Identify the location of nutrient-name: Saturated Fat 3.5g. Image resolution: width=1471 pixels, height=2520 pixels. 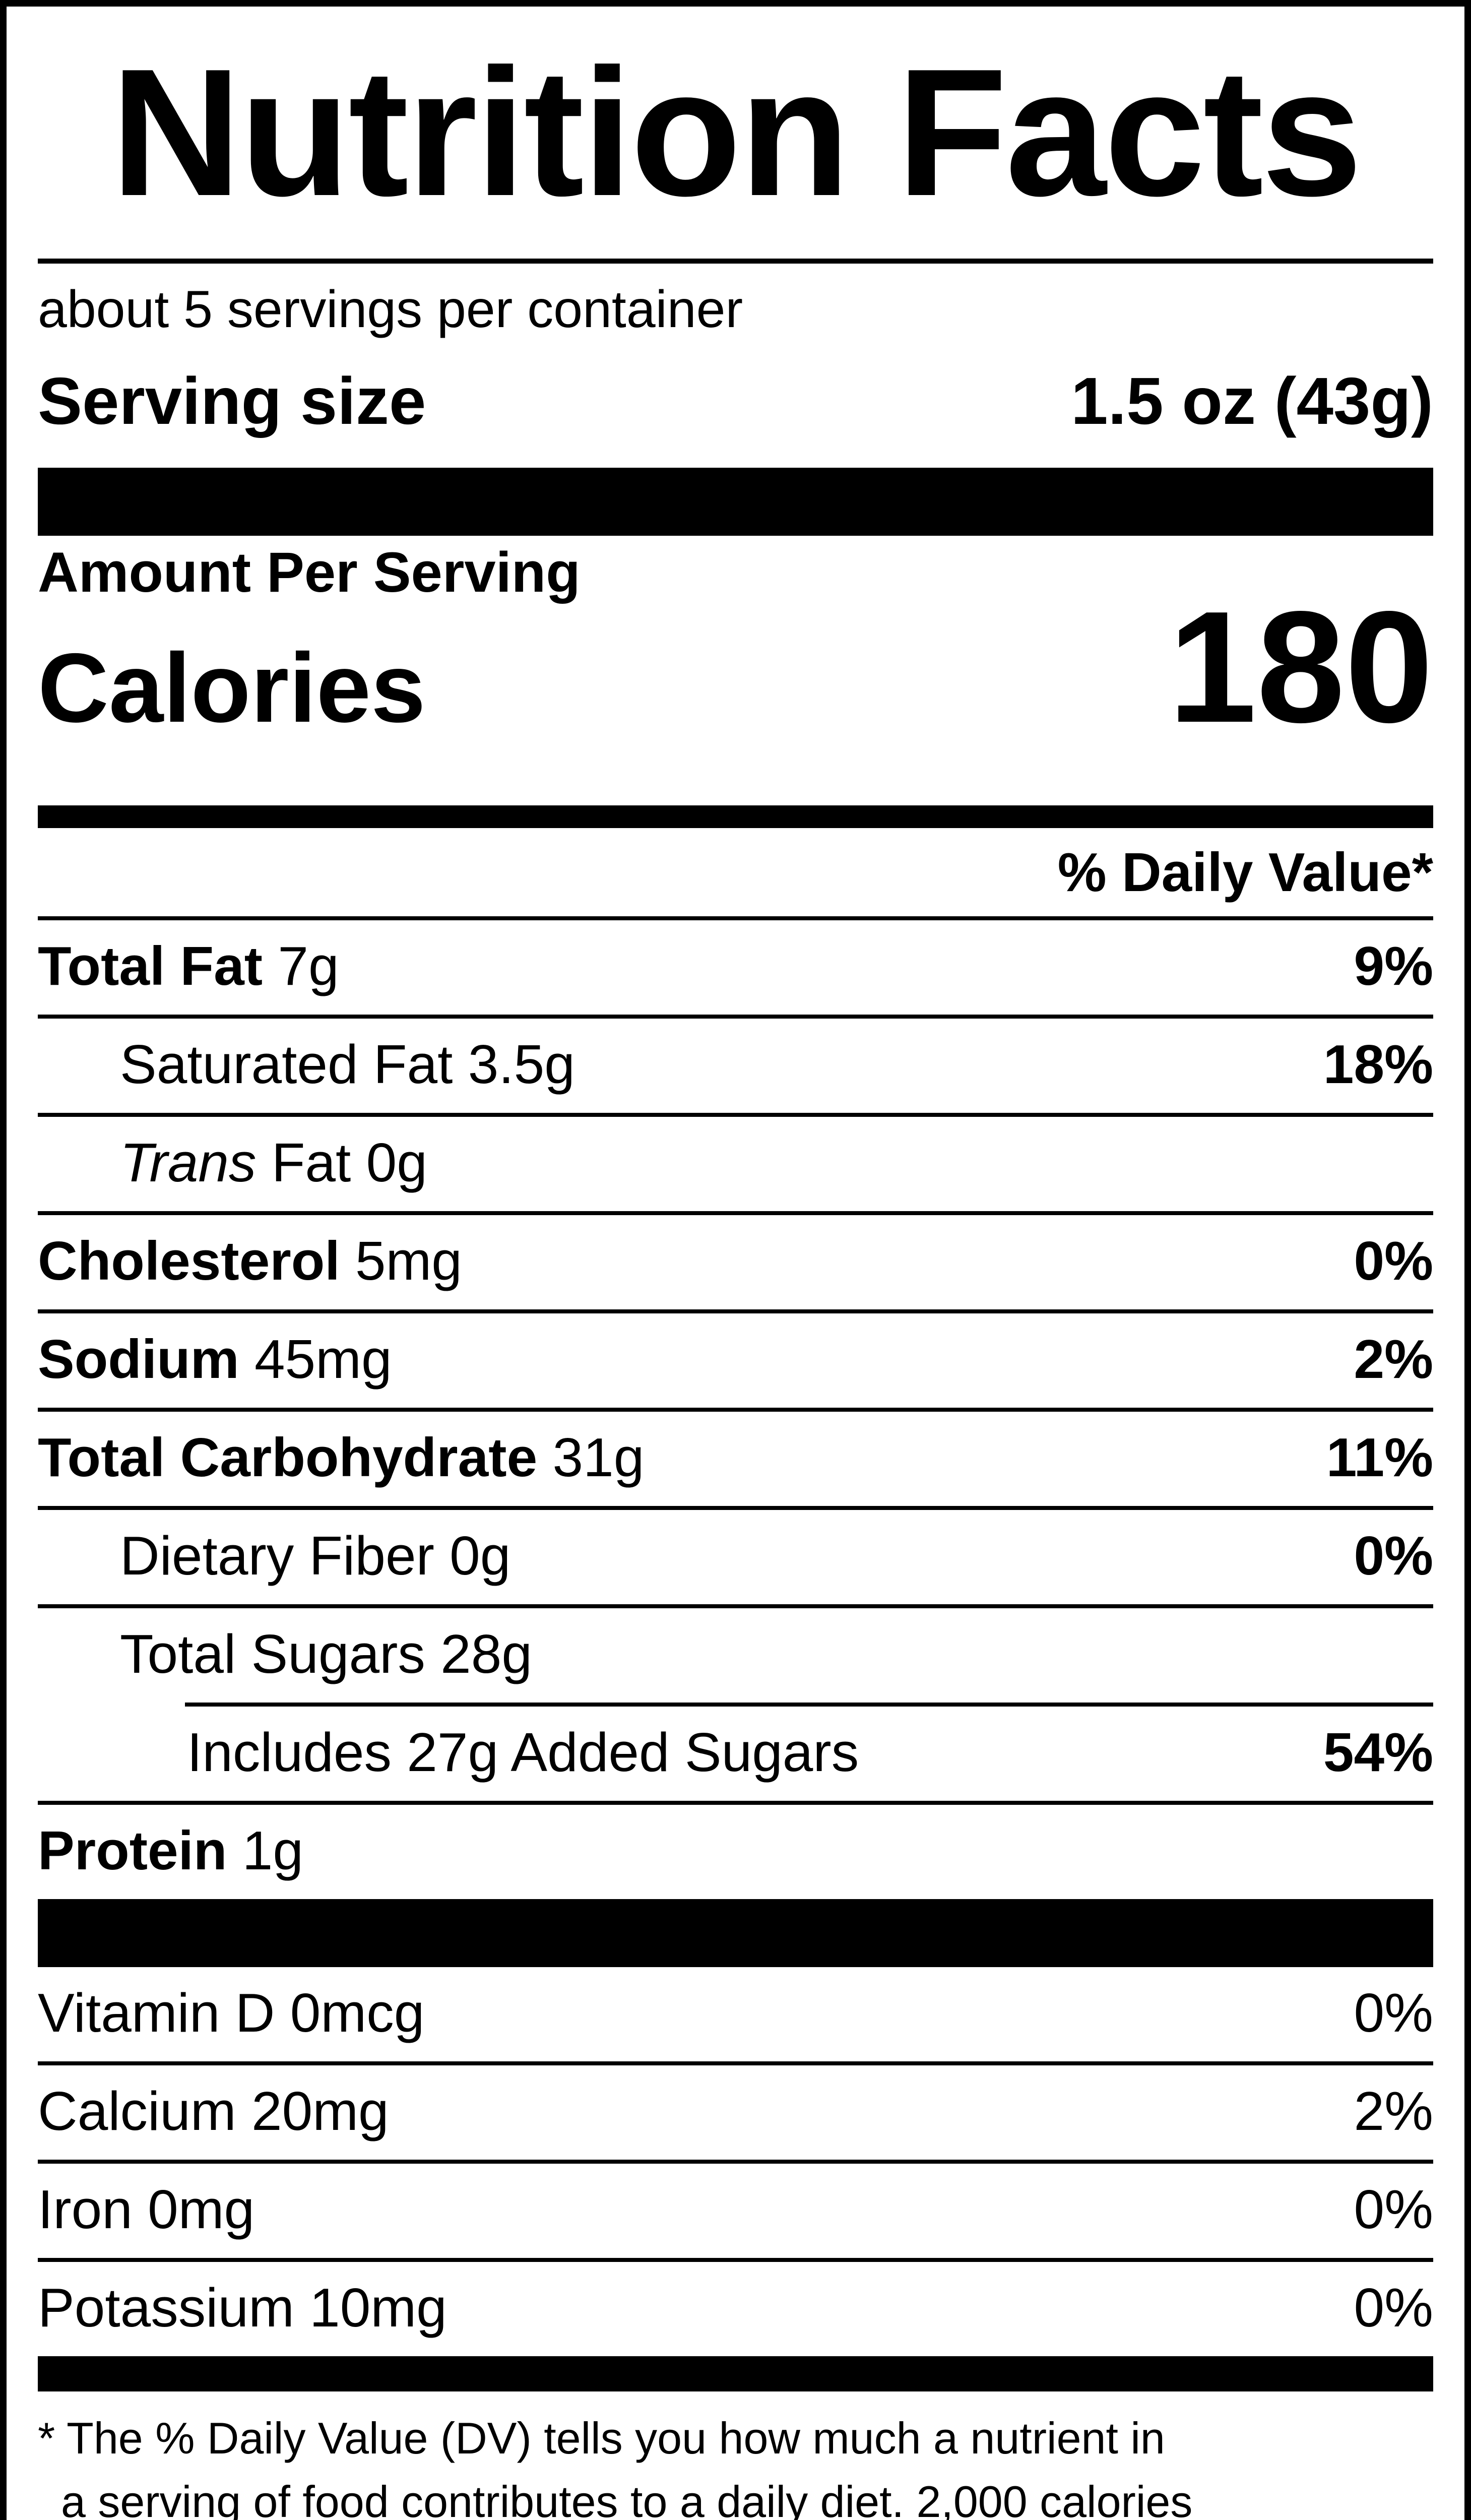
(347, 1064).